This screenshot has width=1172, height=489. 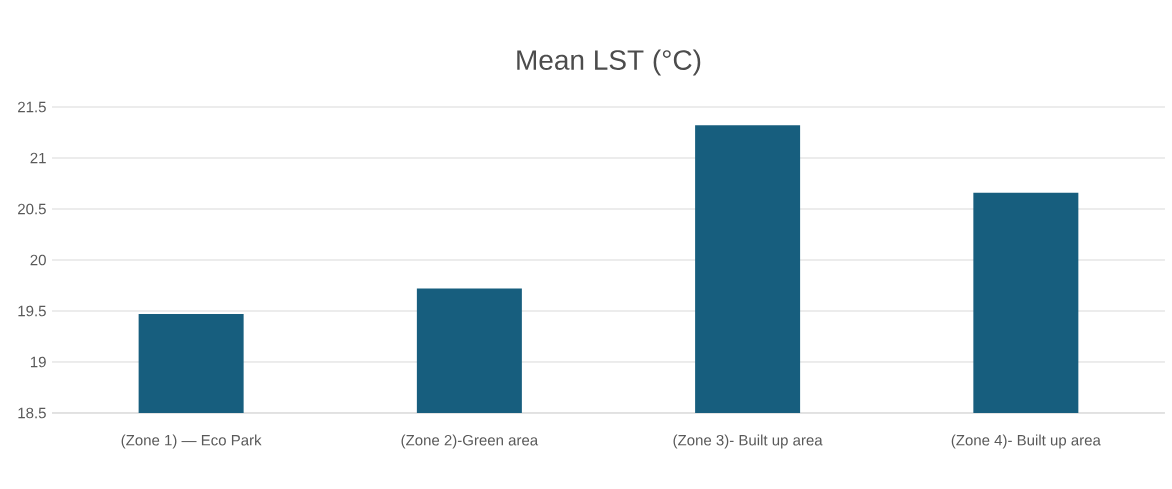 What do you see at coordinates (32, 413) in the screenshot?
I see `y-tick-label: 18.5` at bounding box center [32, 413].